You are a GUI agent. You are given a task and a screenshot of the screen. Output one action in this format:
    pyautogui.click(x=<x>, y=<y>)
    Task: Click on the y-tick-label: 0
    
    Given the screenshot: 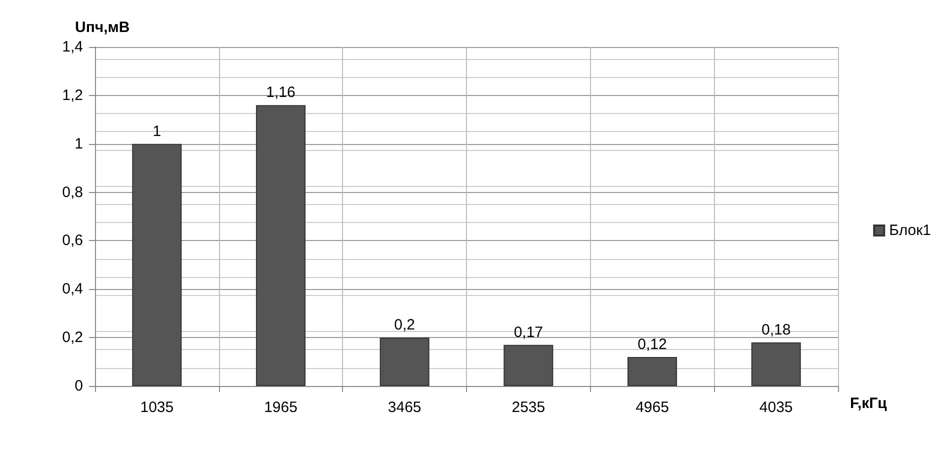 What is the action you would take?
    pyautogui.click(x=78, y=386)
    